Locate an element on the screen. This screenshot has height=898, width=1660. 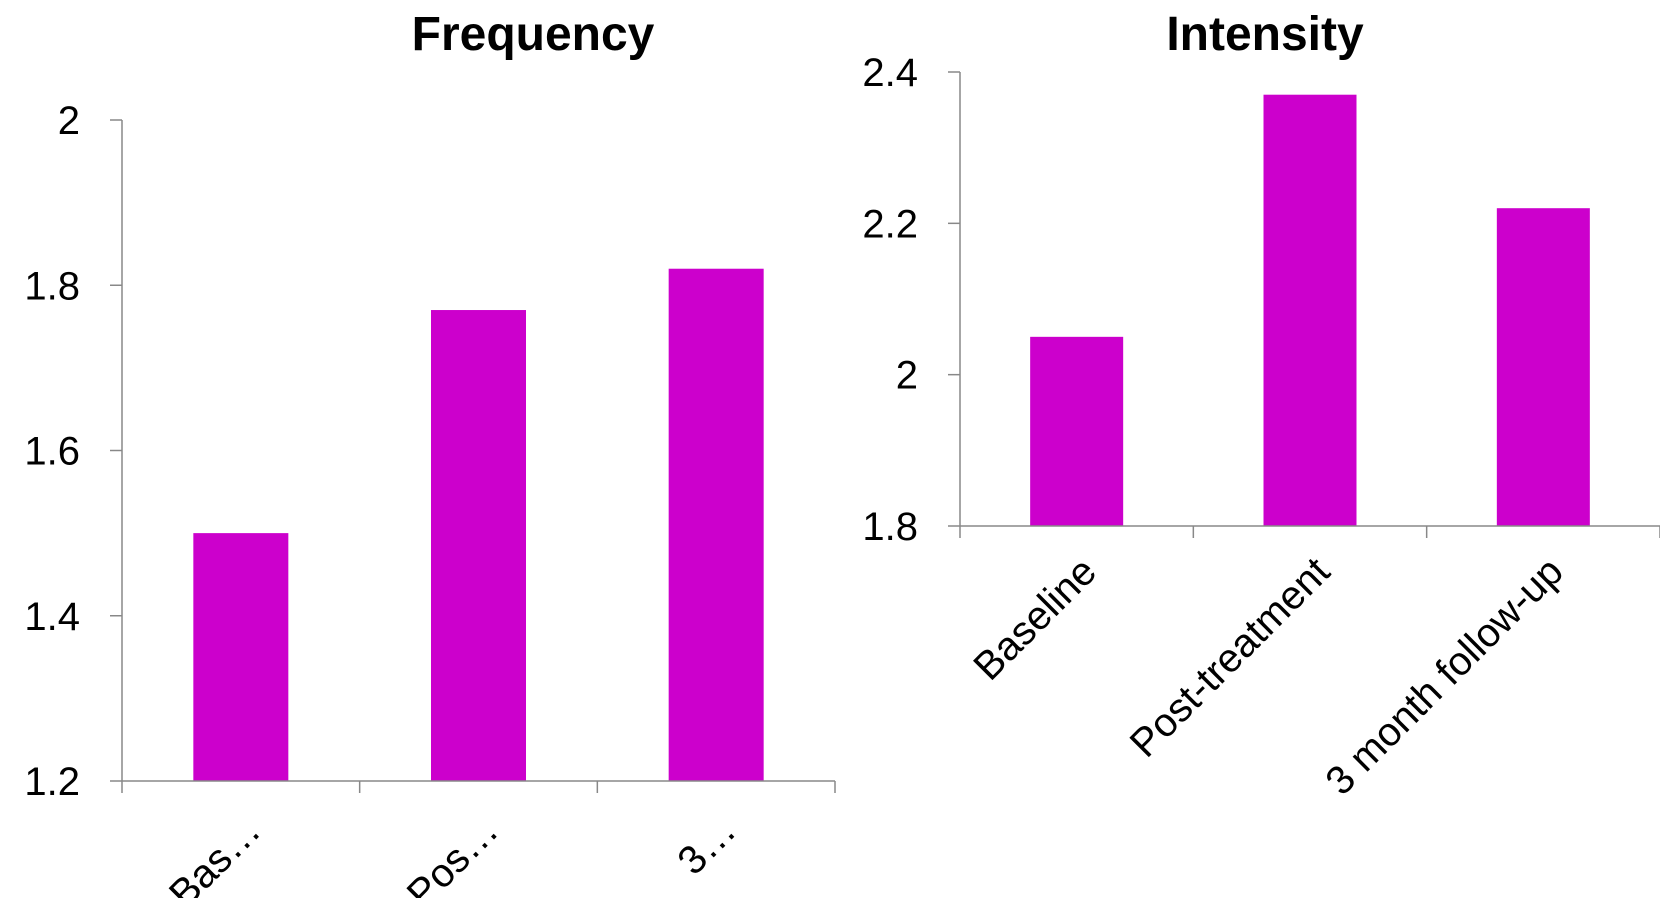
frequency-y-tick-label: 1.2 is located at coordinates (52, 782).